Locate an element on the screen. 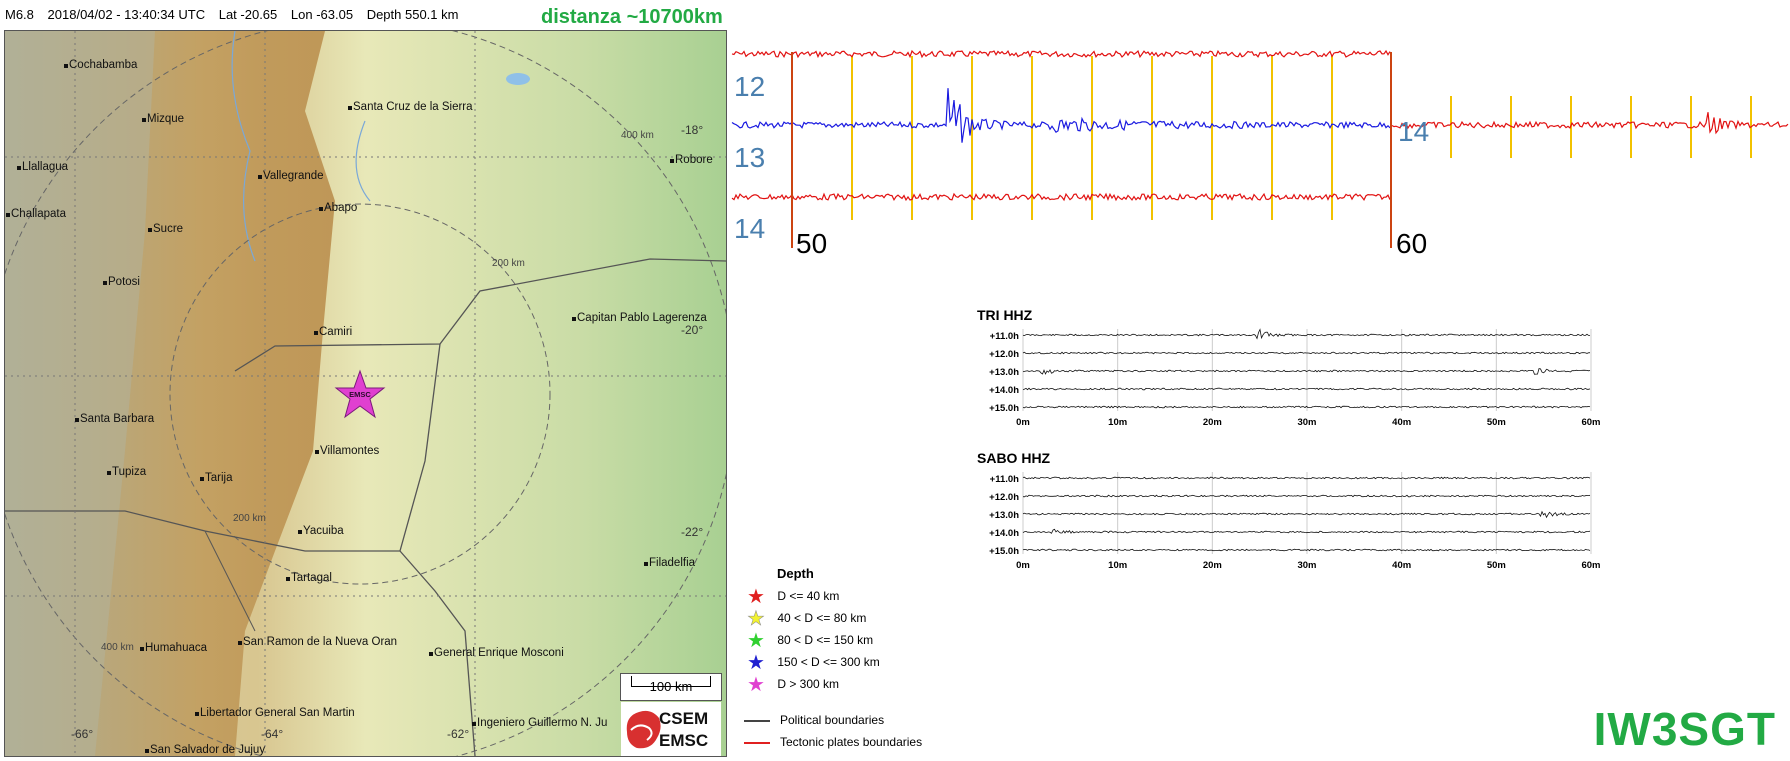 The width and height of the screenshot is (1790, 761). legend-item: ★ 40 < D <= 80 km is located at coordinates (805, 618).